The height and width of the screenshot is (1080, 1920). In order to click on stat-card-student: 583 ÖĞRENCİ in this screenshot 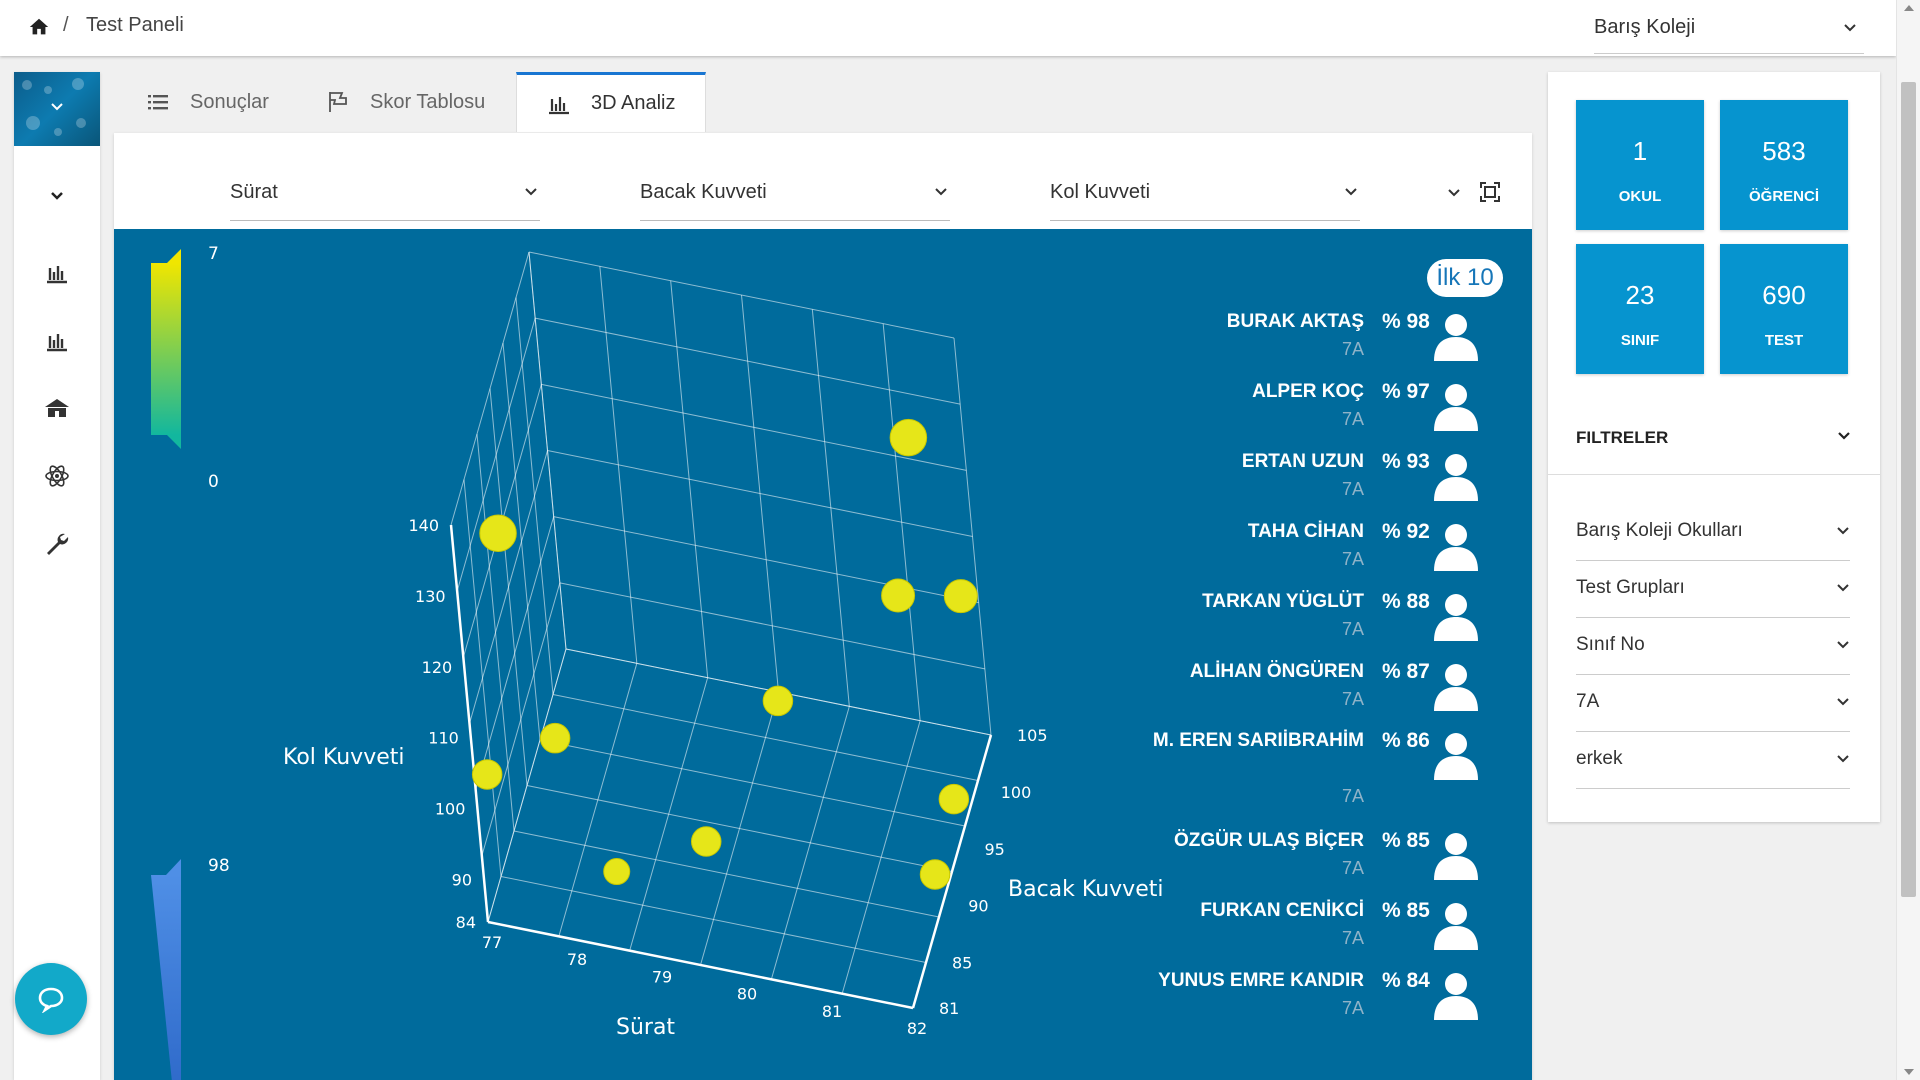, I will do `click(1784, 165)`.